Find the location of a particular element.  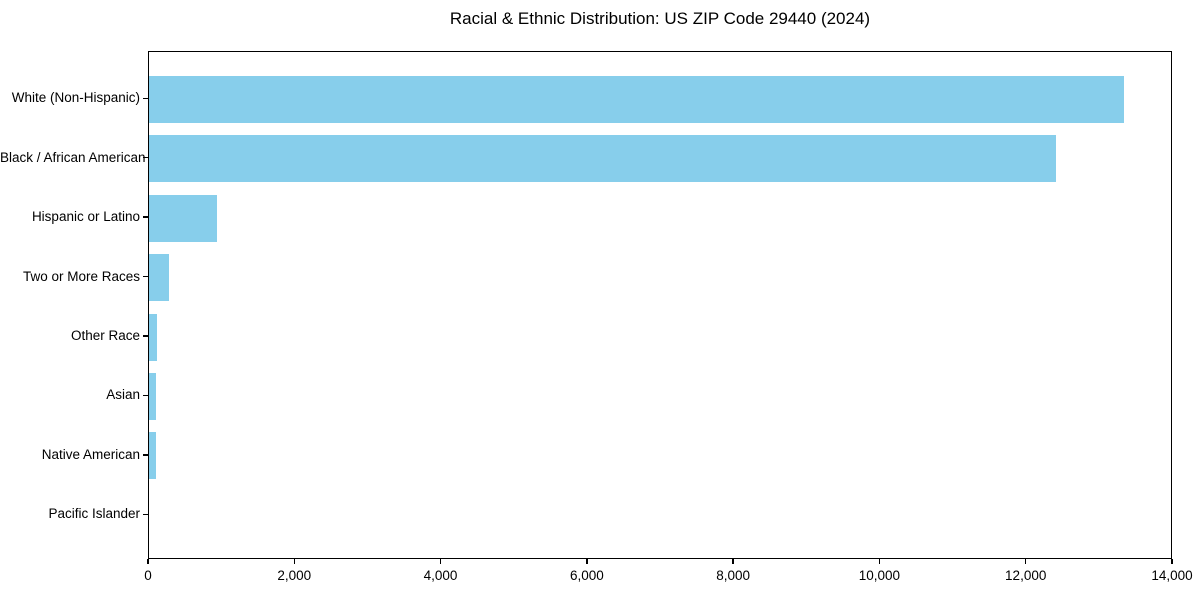

x-tick-label: 14,000 is located at coordinates (1172, 575).